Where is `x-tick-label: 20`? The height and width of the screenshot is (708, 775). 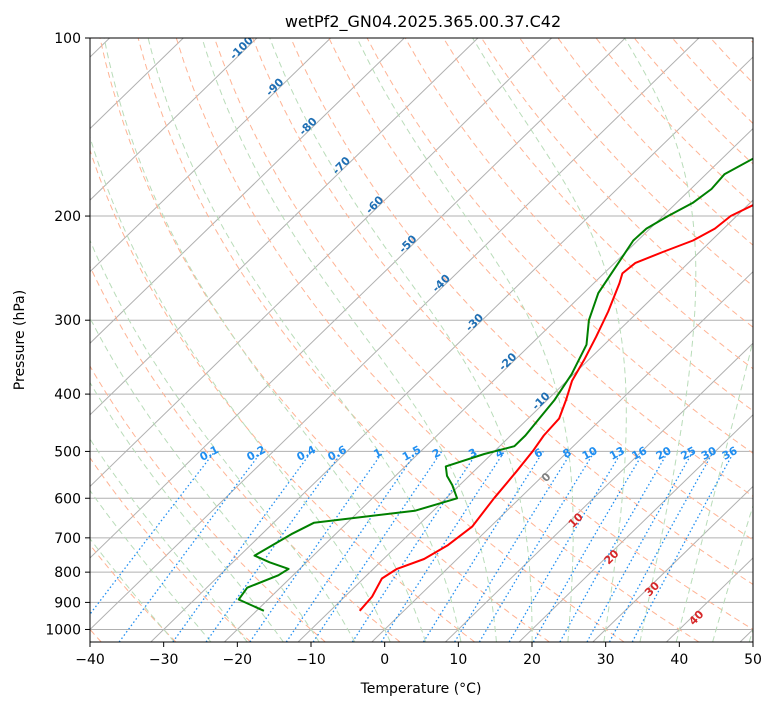 x-tick-label: 20 is located at coordinates (532, 660).